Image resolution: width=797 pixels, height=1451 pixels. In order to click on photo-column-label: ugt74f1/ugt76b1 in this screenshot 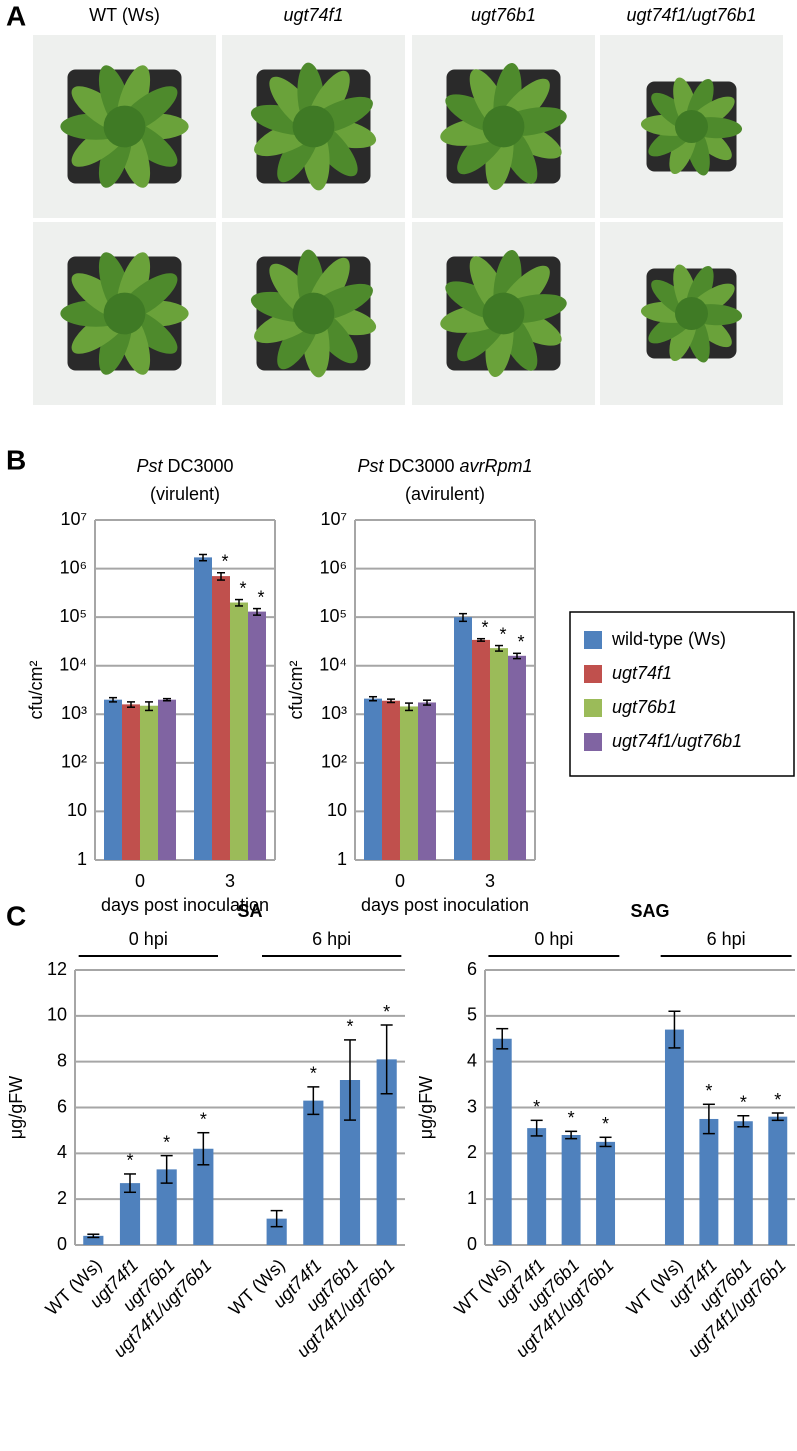, I will do `click(691, 15)`.